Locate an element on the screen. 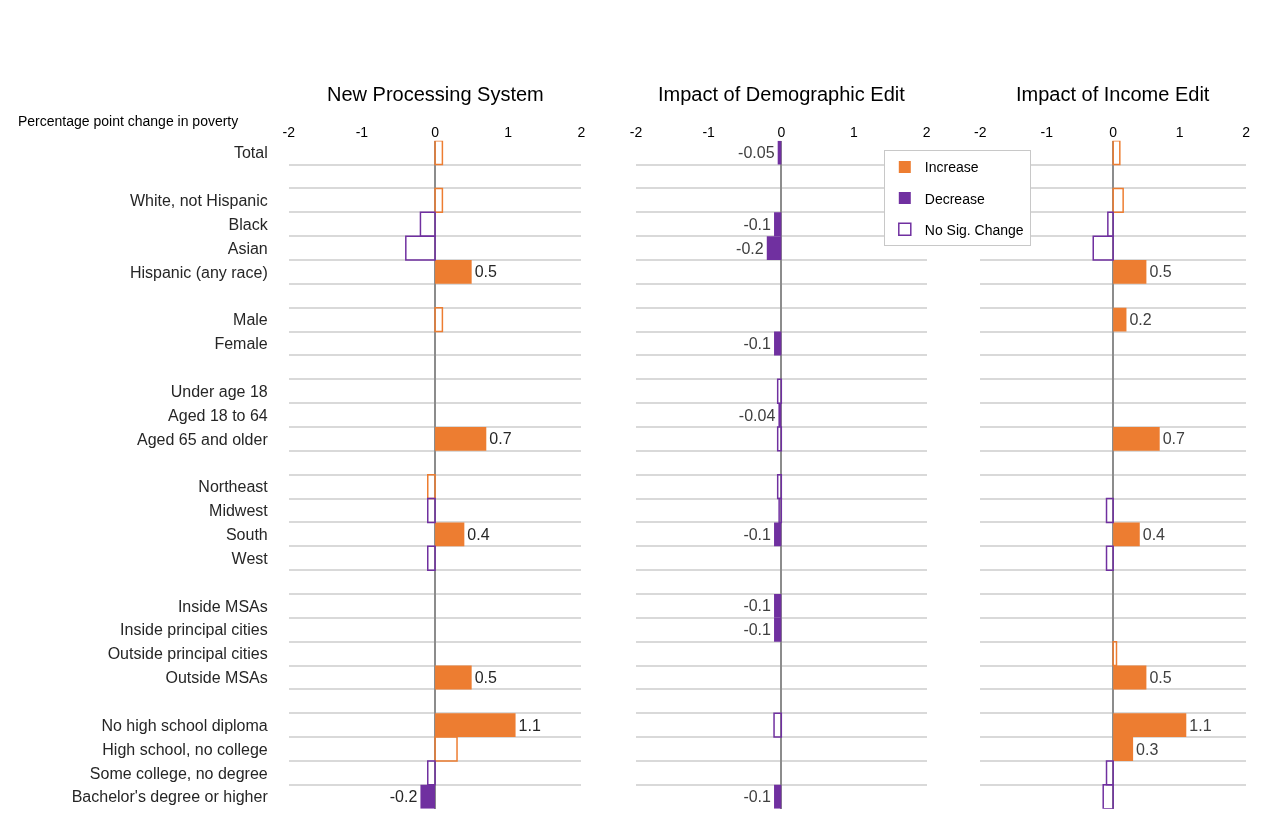 This screenshot has width=1264, height=822. y-tick-label: Total is located at coordinates (250, 153).